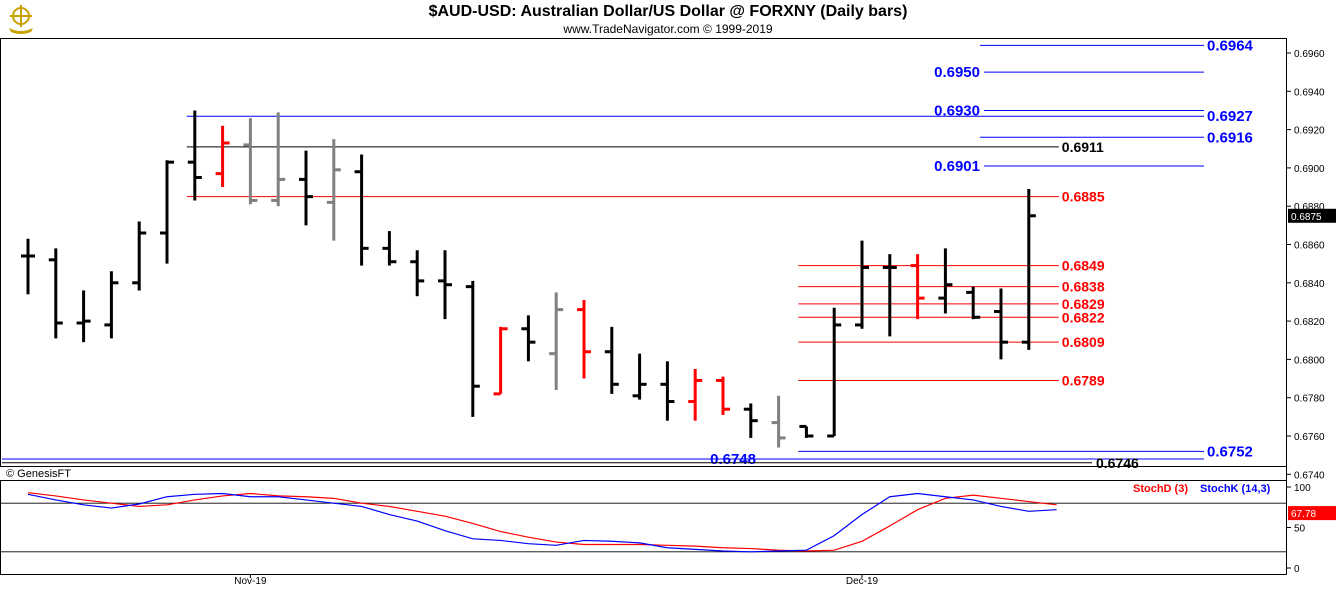  I want to click on price-tick-label: 0.6880, so click(1309, 207).